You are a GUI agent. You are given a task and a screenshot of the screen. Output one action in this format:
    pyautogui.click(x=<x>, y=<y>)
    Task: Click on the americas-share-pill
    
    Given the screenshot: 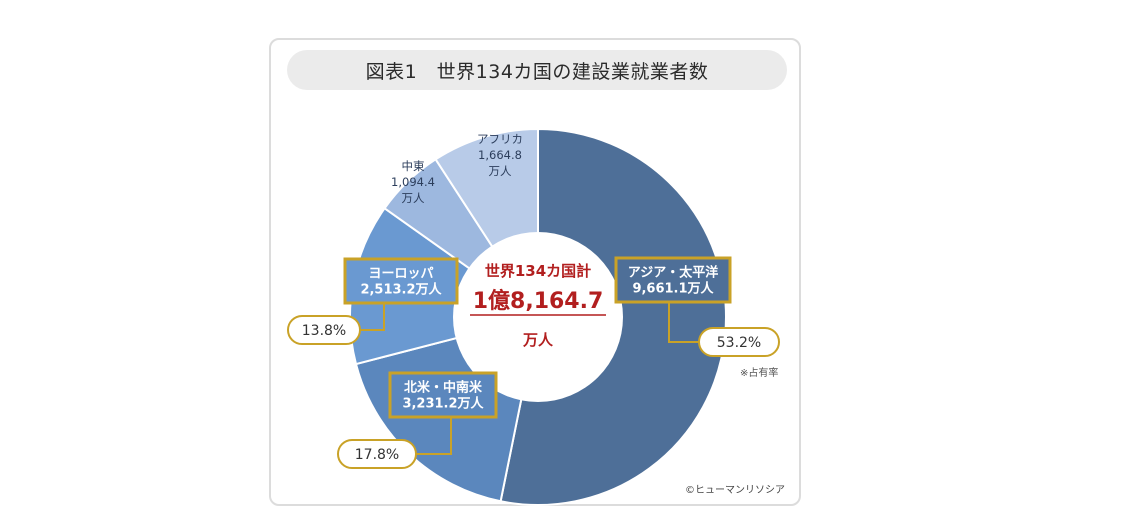 What is the action you would take?
    pyautogui.click(x=377, y=454)
    